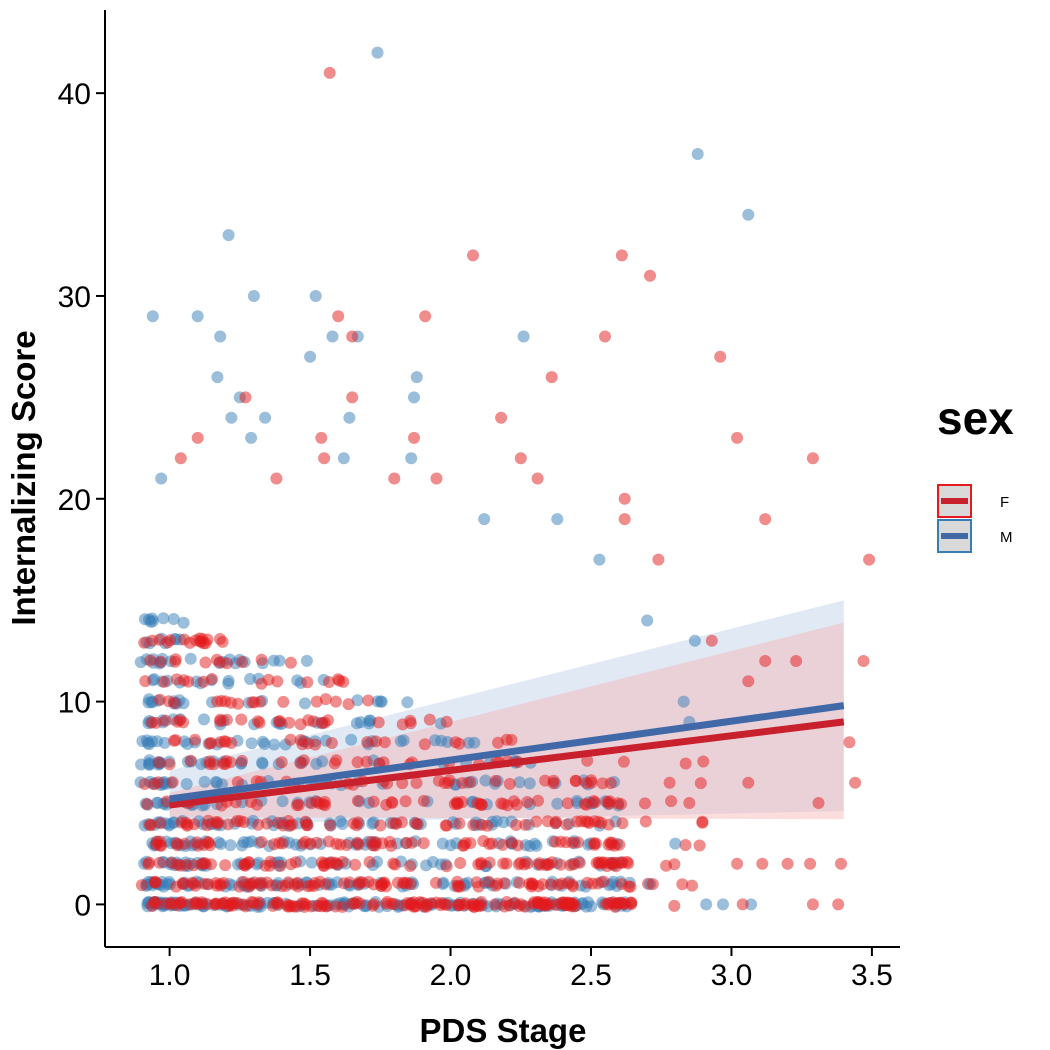 This screenshot has width=1050, height=1050. What do you see at coordinates (23, 477) in the screenshot?
I see `y-axis-title: Internalizing Score` at bounding box center [23, 477].